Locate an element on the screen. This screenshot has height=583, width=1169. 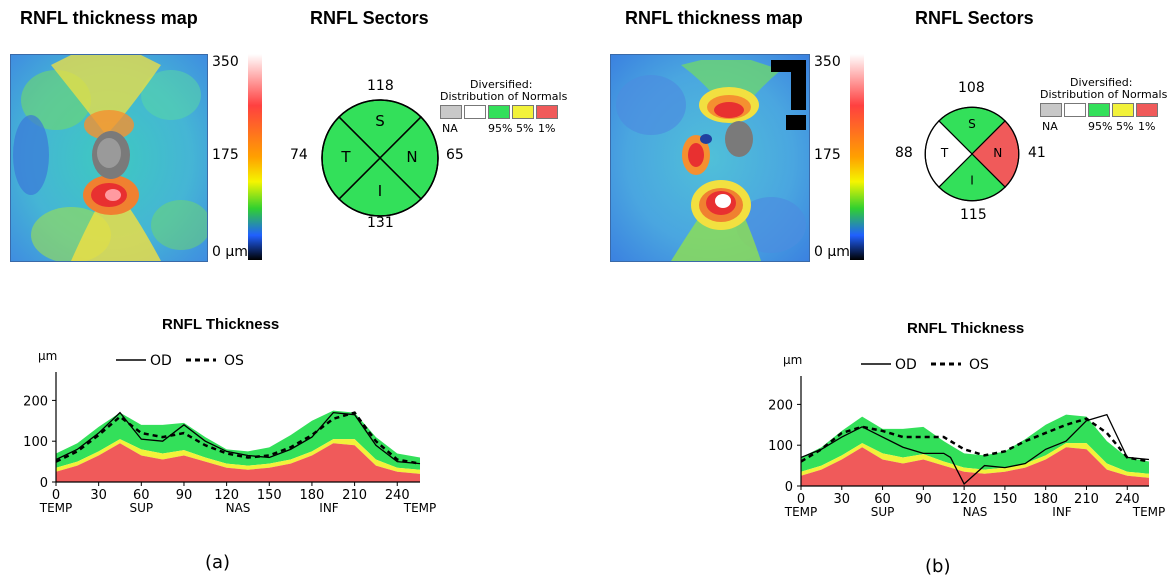
sector-label-s: S is located at coordinates (972, 124).